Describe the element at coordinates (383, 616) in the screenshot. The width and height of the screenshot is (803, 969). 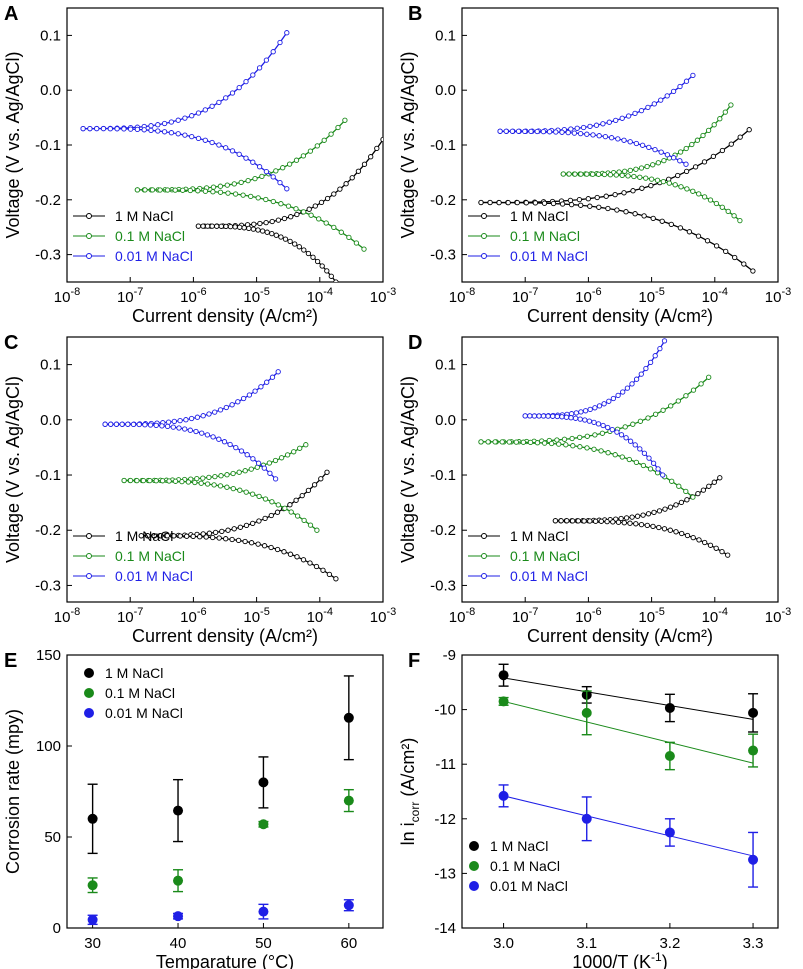
I see `x-tick-label: 10⁻³` at that location.